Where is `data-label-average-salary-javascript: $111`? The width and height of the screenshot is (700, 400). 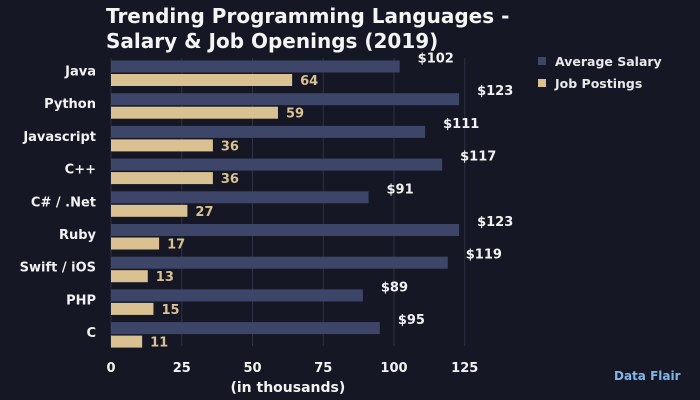 data-label-average-salary-javascript: $111 is located at coordinates (461, 124).